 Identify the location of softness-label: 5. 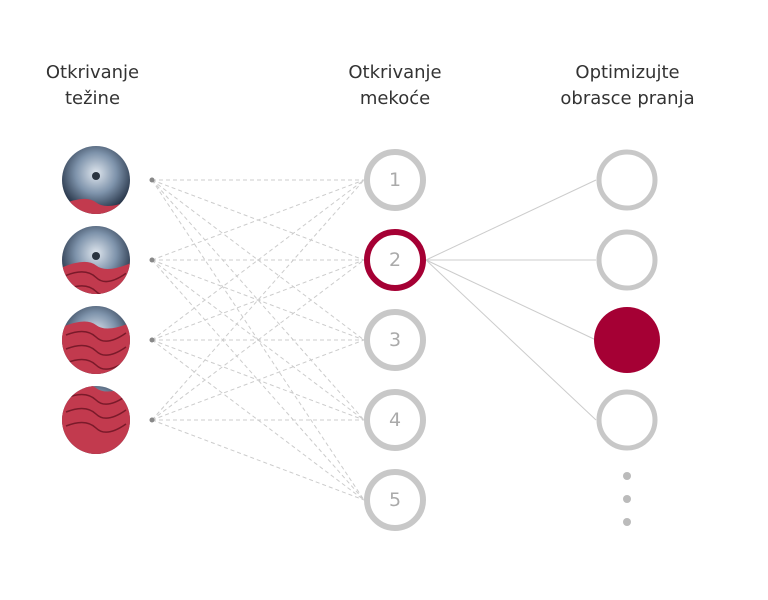
(395, 500).